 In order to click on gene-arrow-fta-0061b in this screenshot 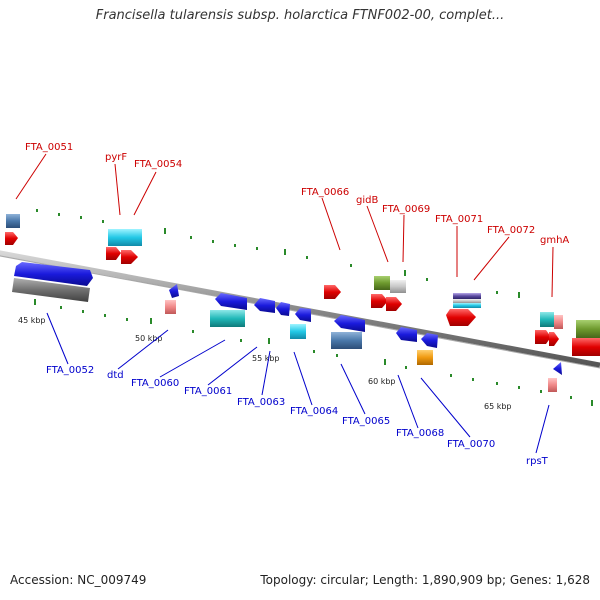, I will do `click(283, 309)`.